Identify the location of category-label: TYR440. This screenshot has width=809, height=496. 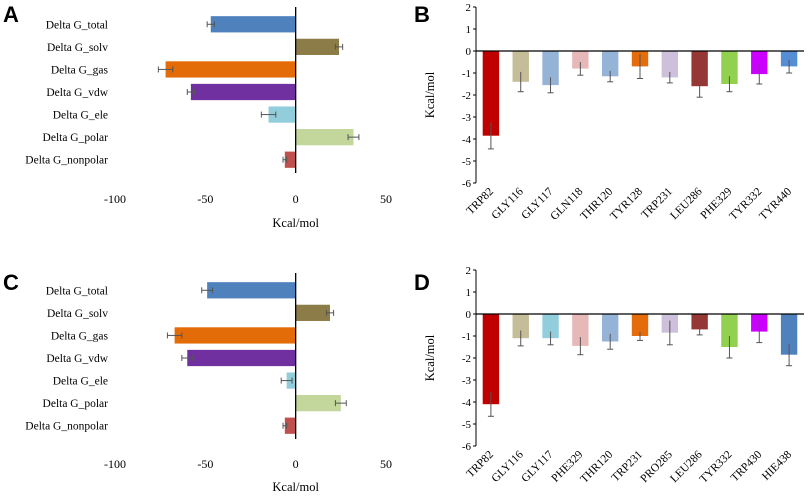
(775, 203).